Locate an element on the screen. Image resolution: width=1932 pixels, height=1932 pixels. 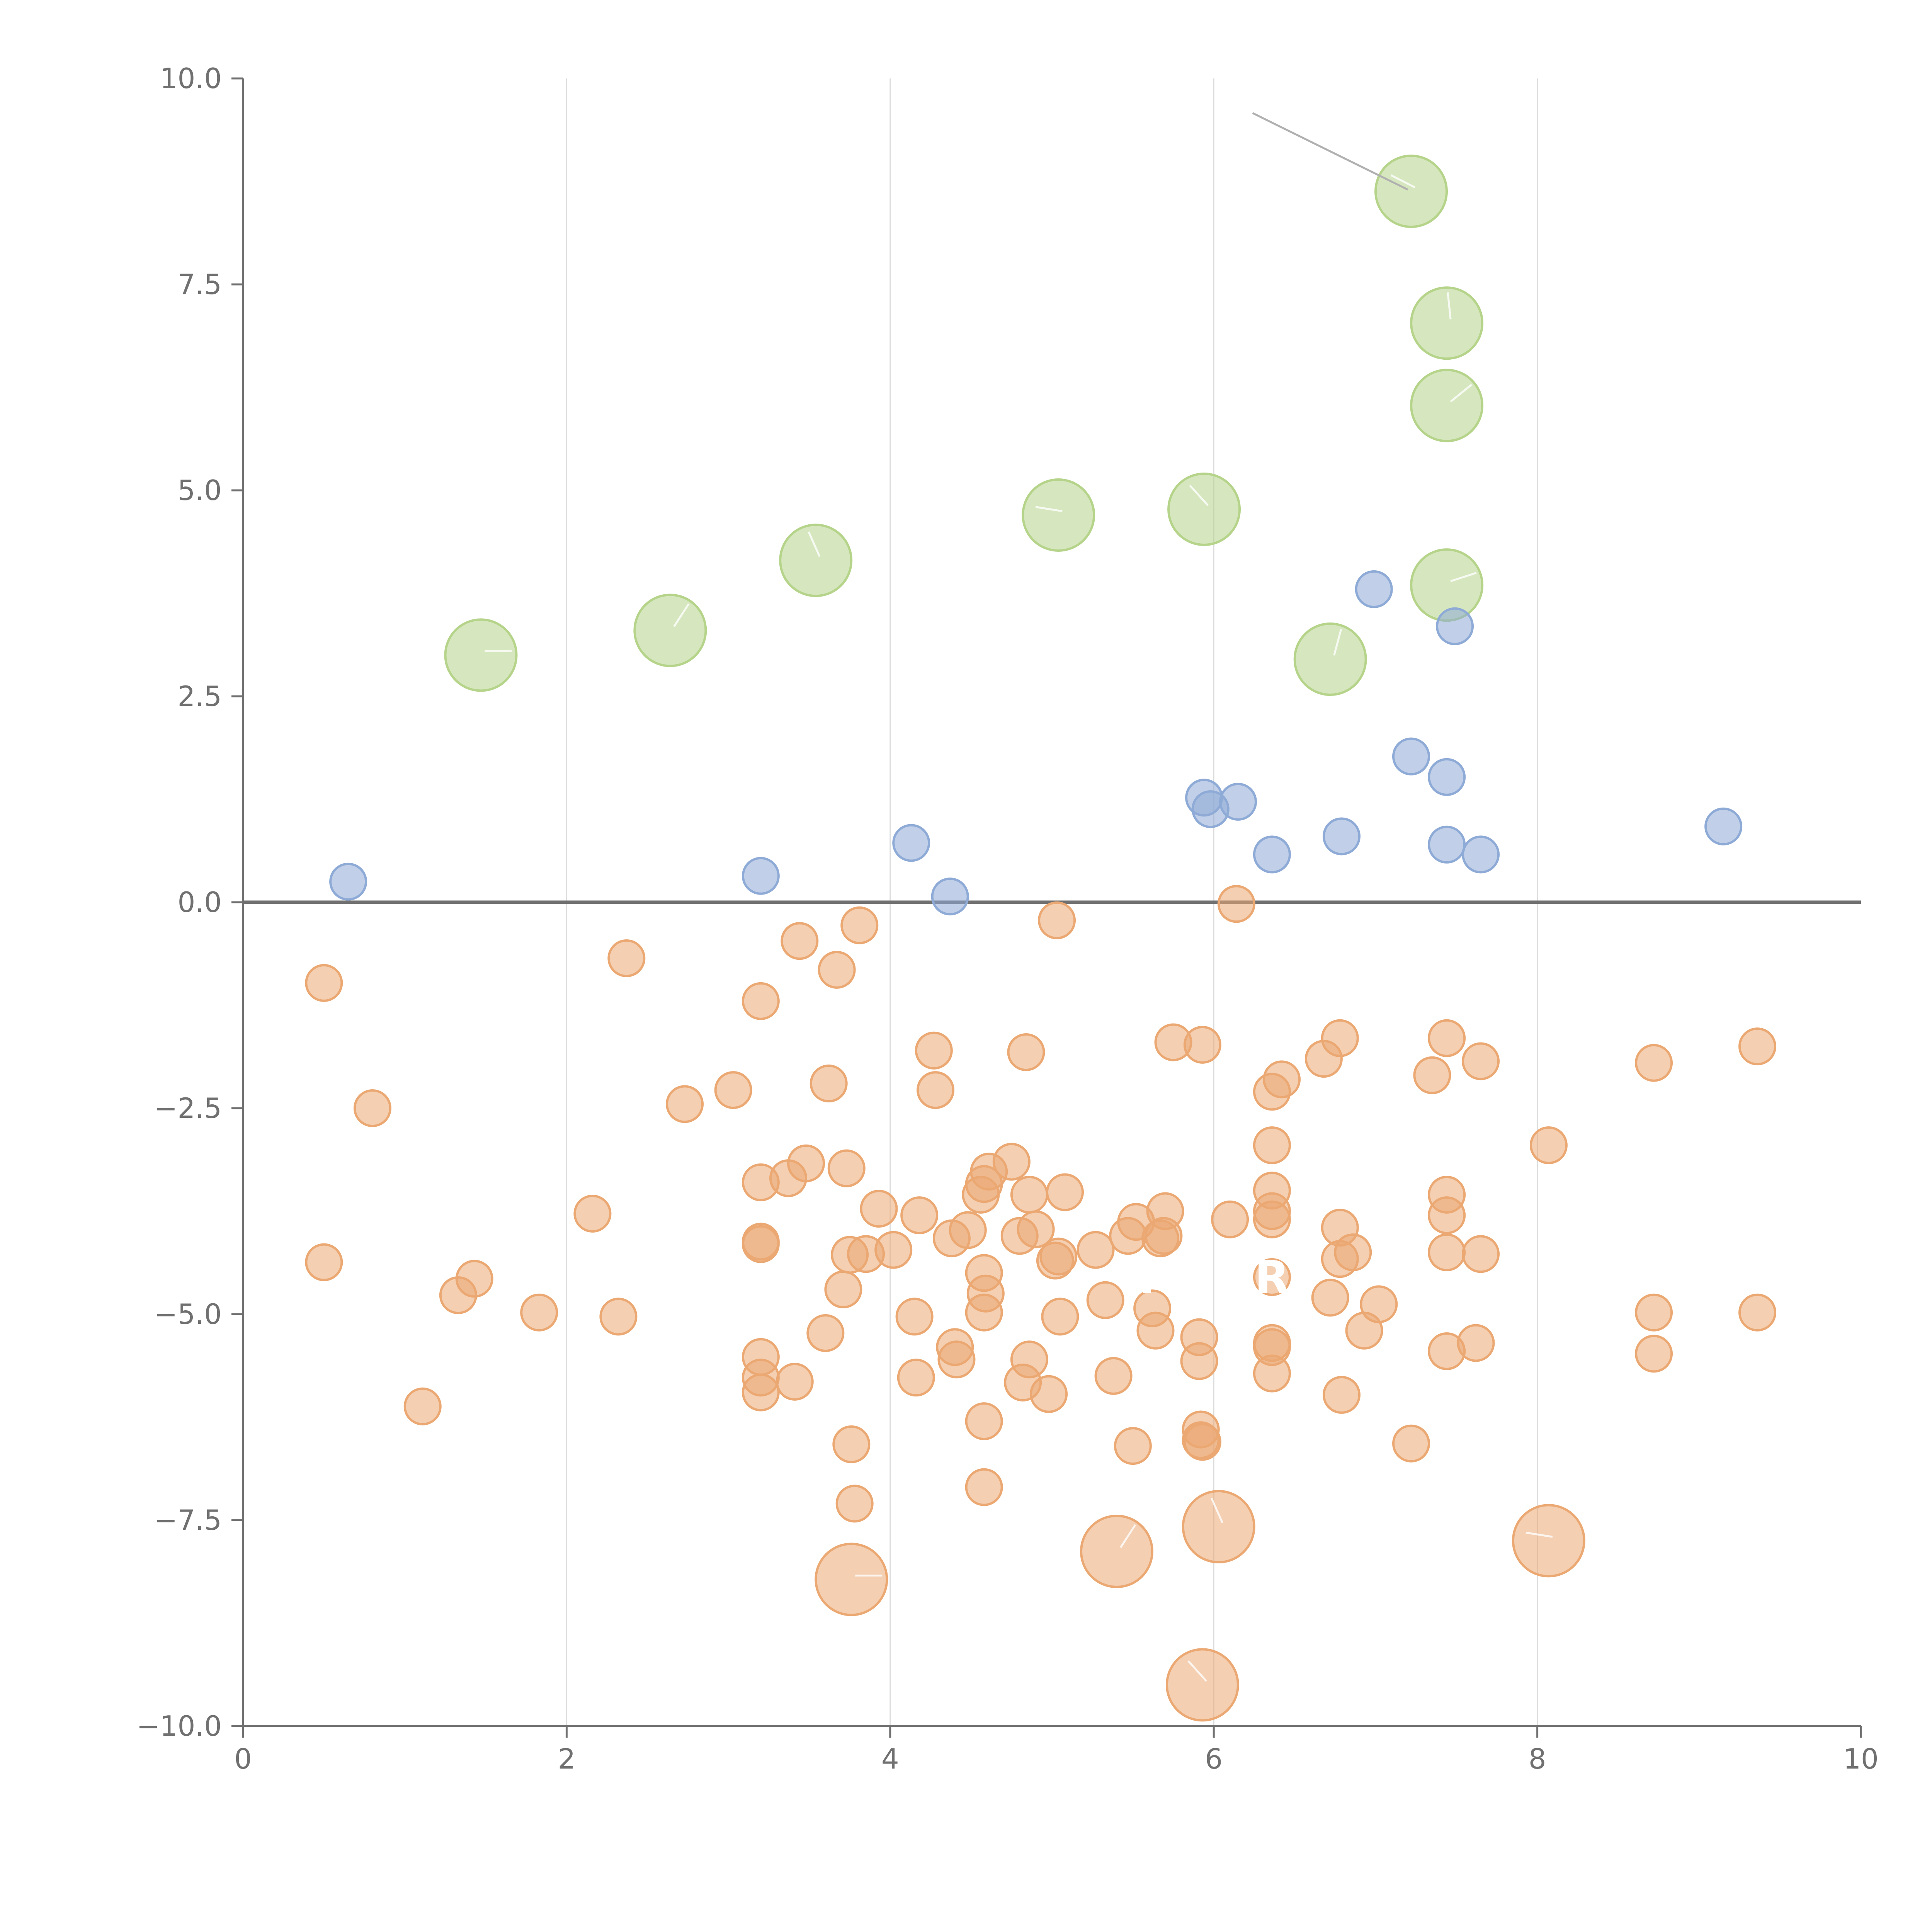
y-tick-label: 7.5 is located at coordinates (200, 284).